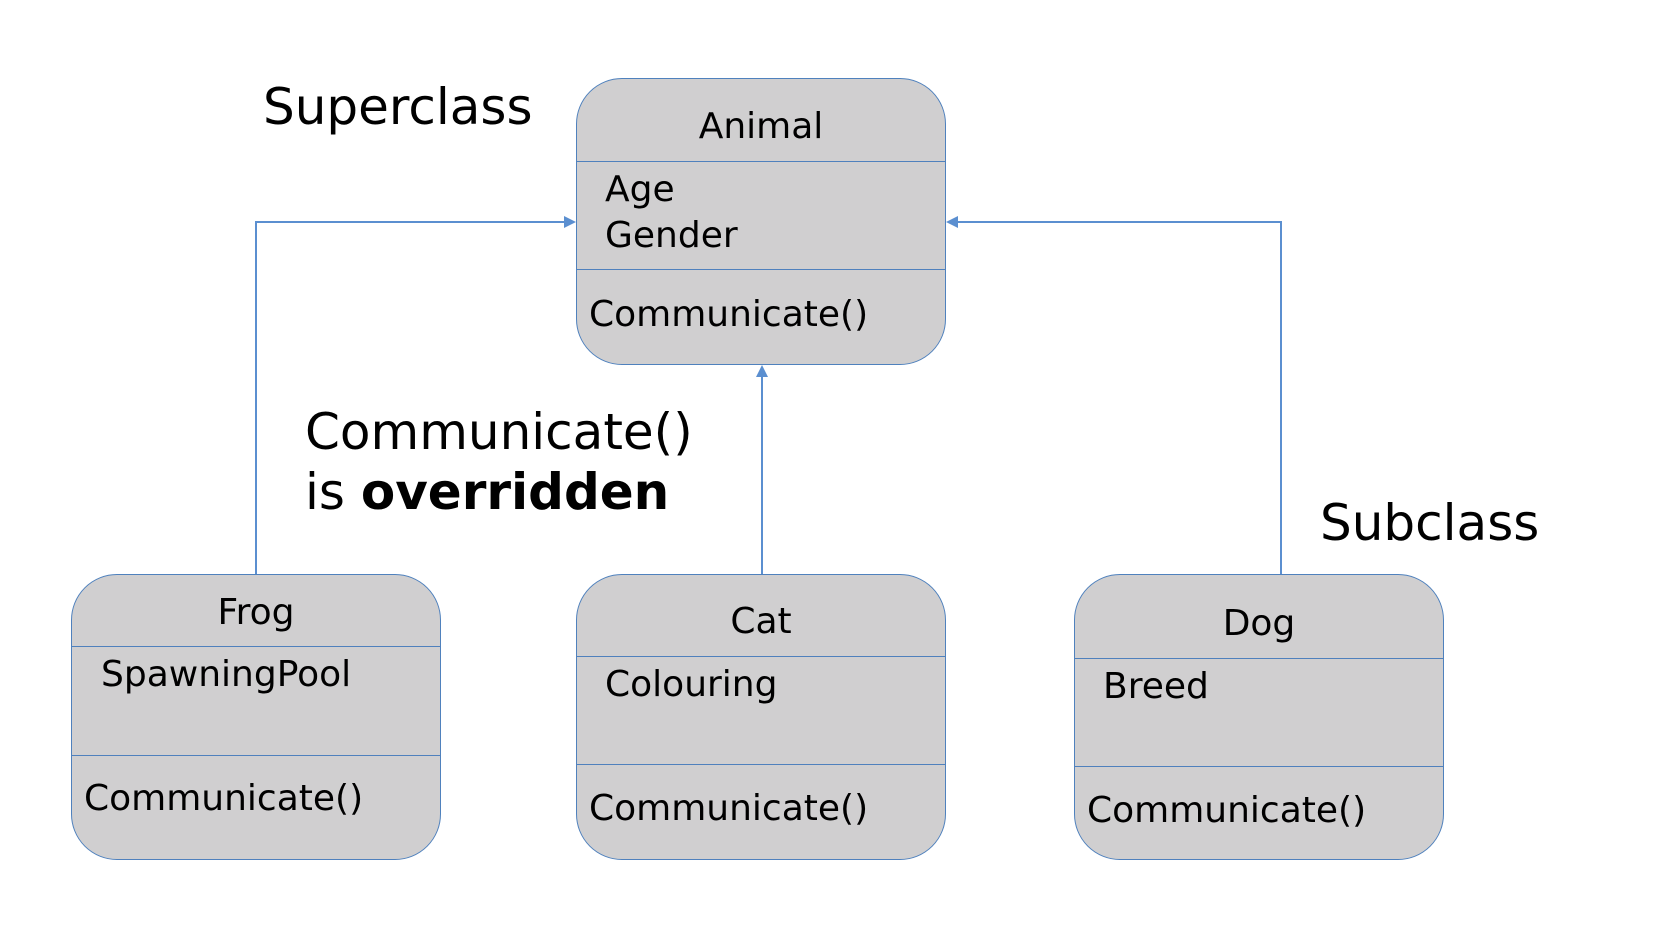 Image resolution: width=1654 pixels, height=931 pixels. Describe the element at coordinates (325, 492) in the screenshot. I see `override-note-prefix: is` at that location.